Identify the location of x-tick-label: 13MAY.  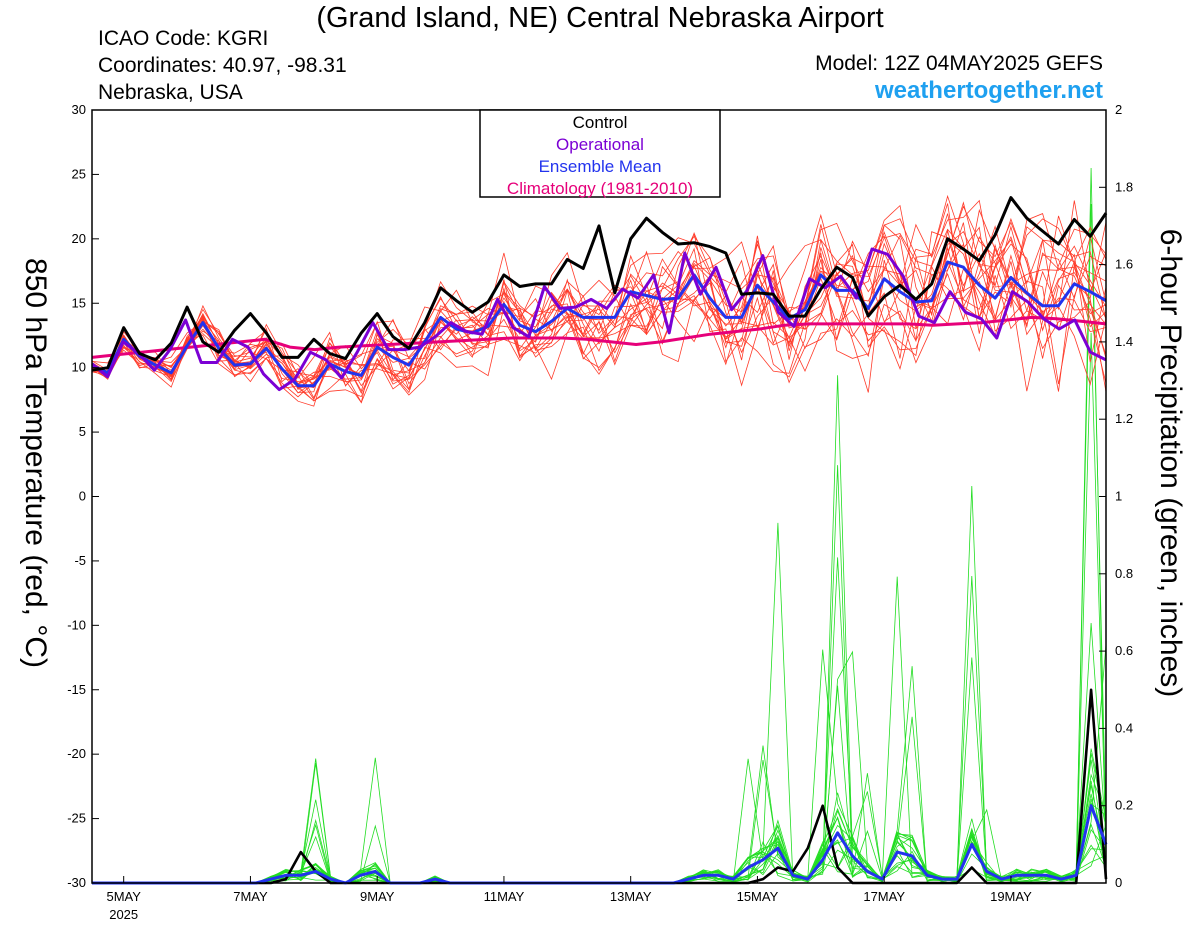
(631, 896).